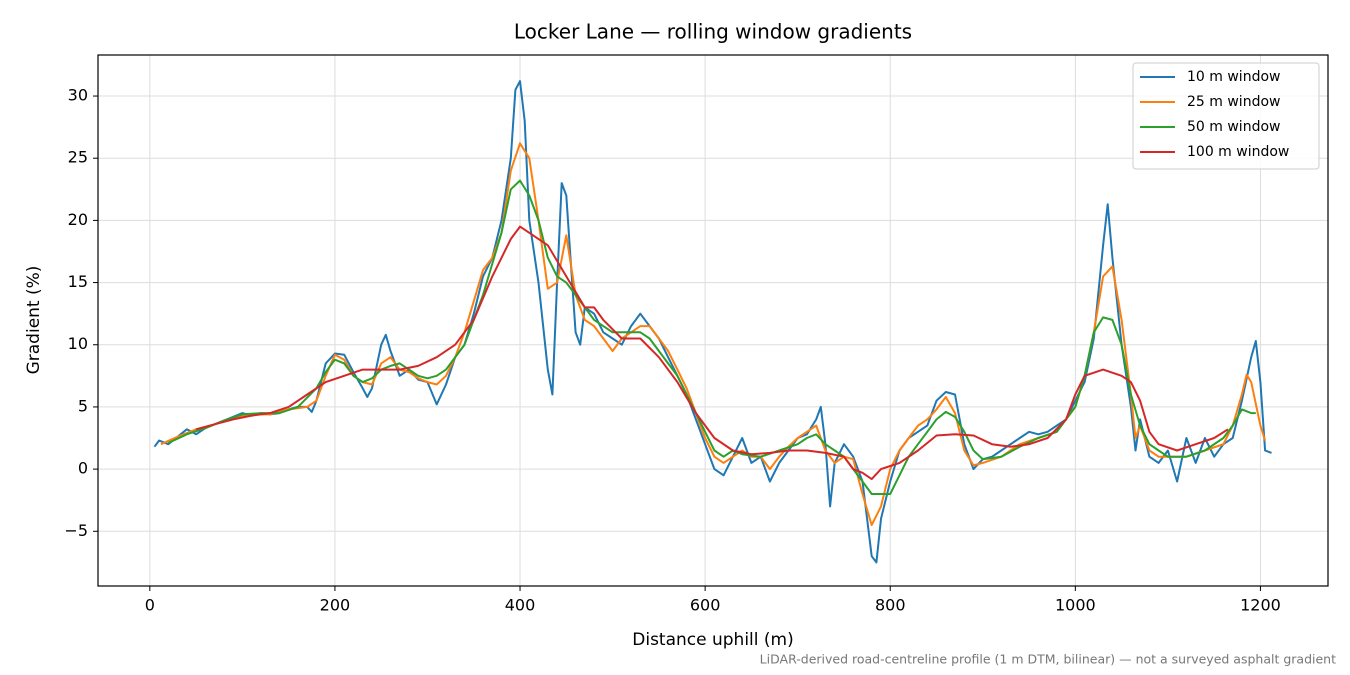 The width and height of the screenshot is (1350, 675). Describe the element at coordinates (713, 32) in the screenshot. I see `chart-title: Locker Lane — rolling window gradients` at that location.